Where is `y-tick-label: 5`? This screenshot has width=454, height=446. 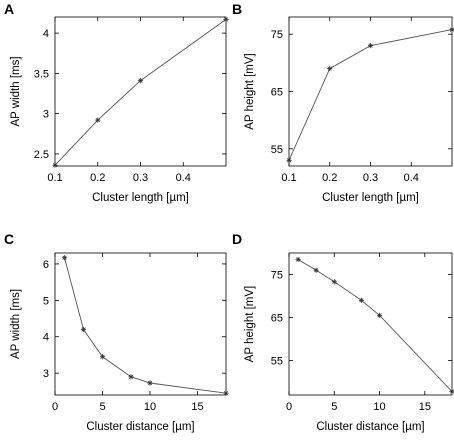 y-tick-label: 5 is located at coordinates (46, 301).